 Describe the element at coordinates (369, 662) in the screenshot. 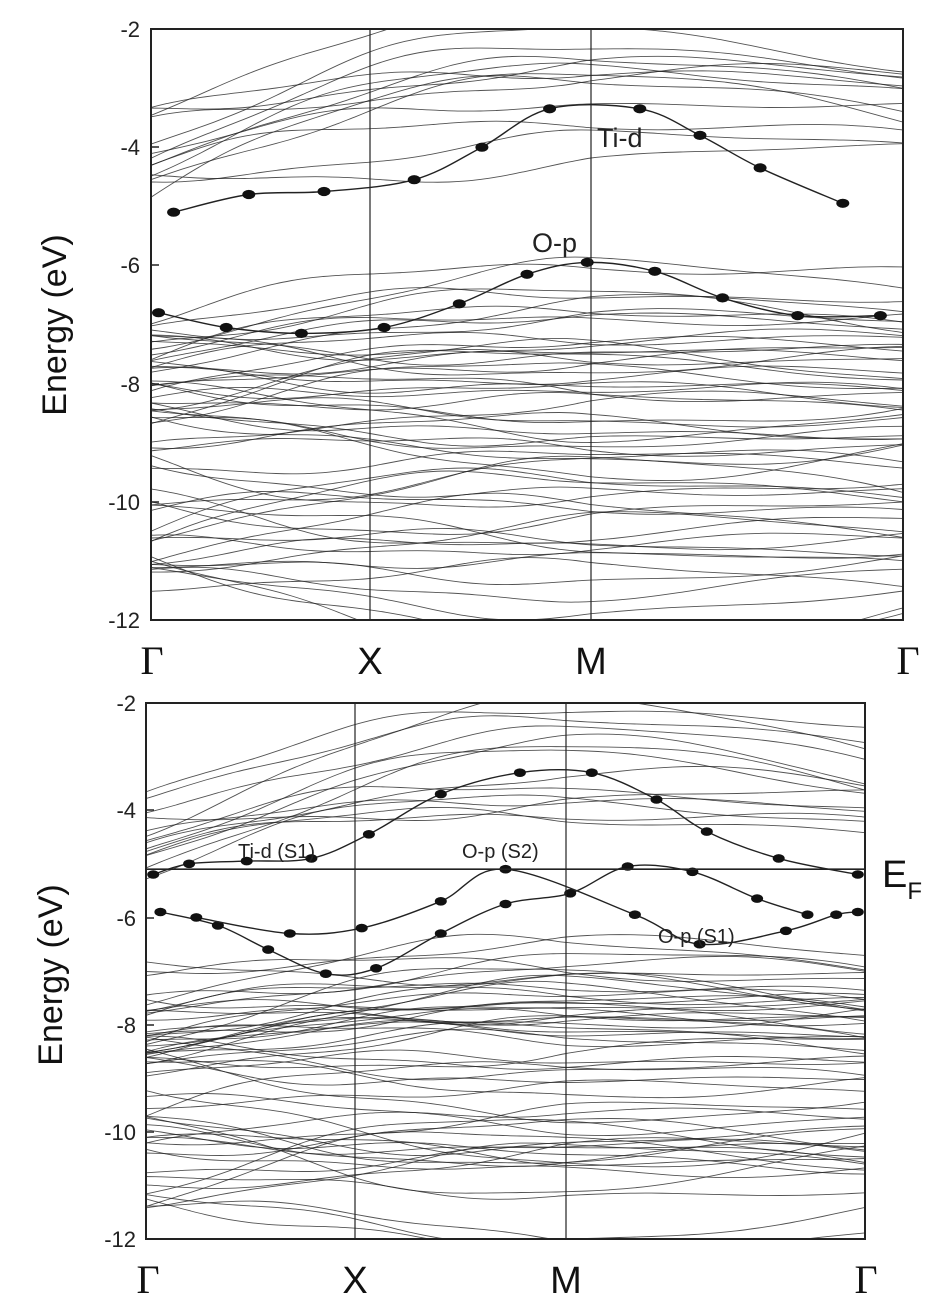

I see `top-kpoint-label-x: X` at that location.